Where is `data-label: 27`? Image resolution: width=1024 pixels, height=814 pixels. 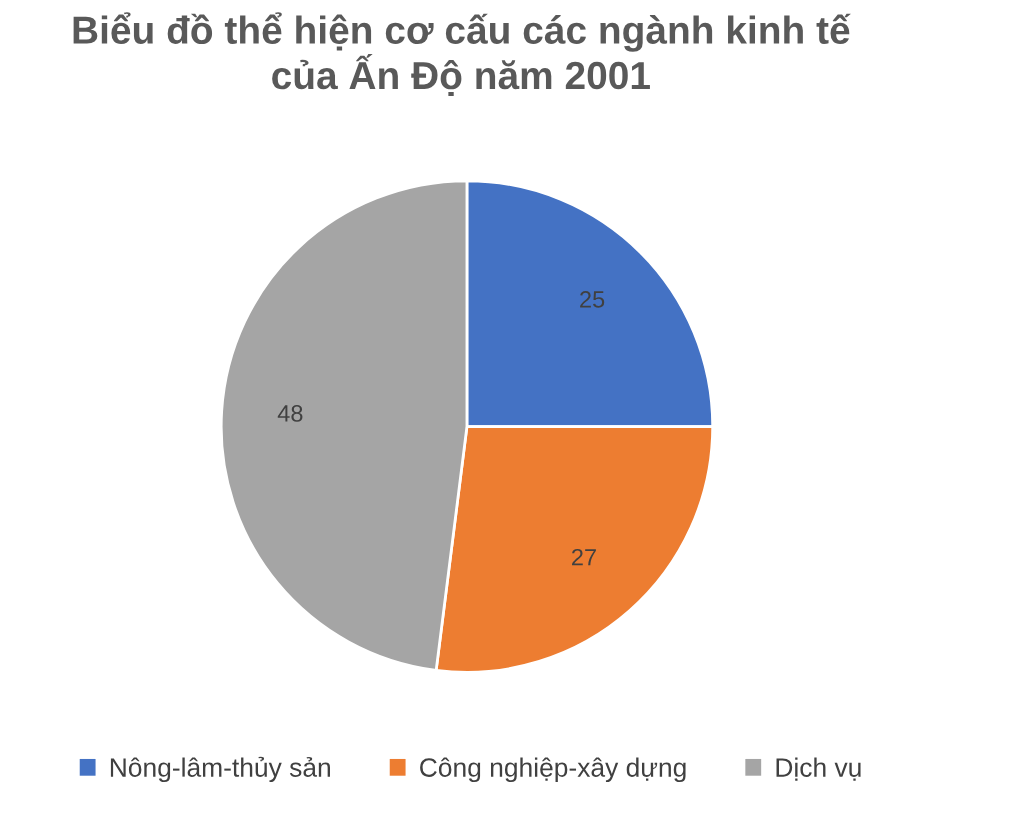 data-label: 27 is located at coordinates (584, 557).